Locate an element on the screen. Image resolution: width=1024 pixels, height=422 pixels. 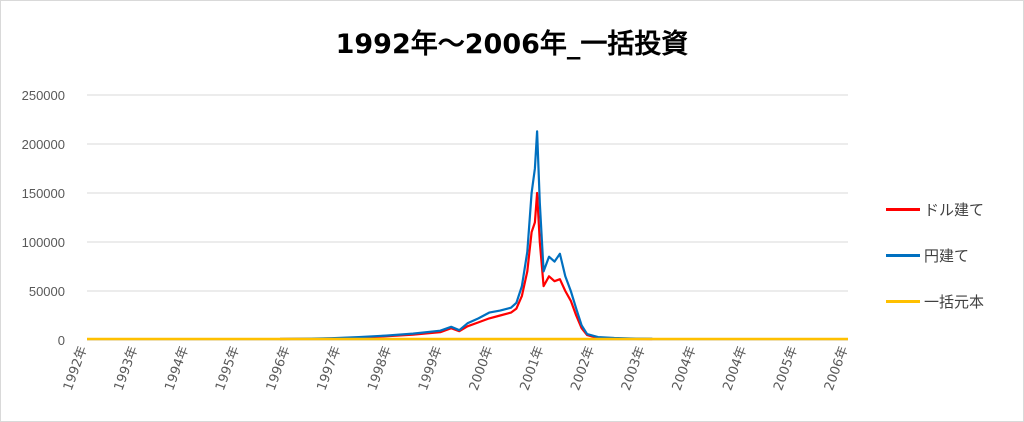
legend-label: 一括元本 is located at coordinates (954, 301).